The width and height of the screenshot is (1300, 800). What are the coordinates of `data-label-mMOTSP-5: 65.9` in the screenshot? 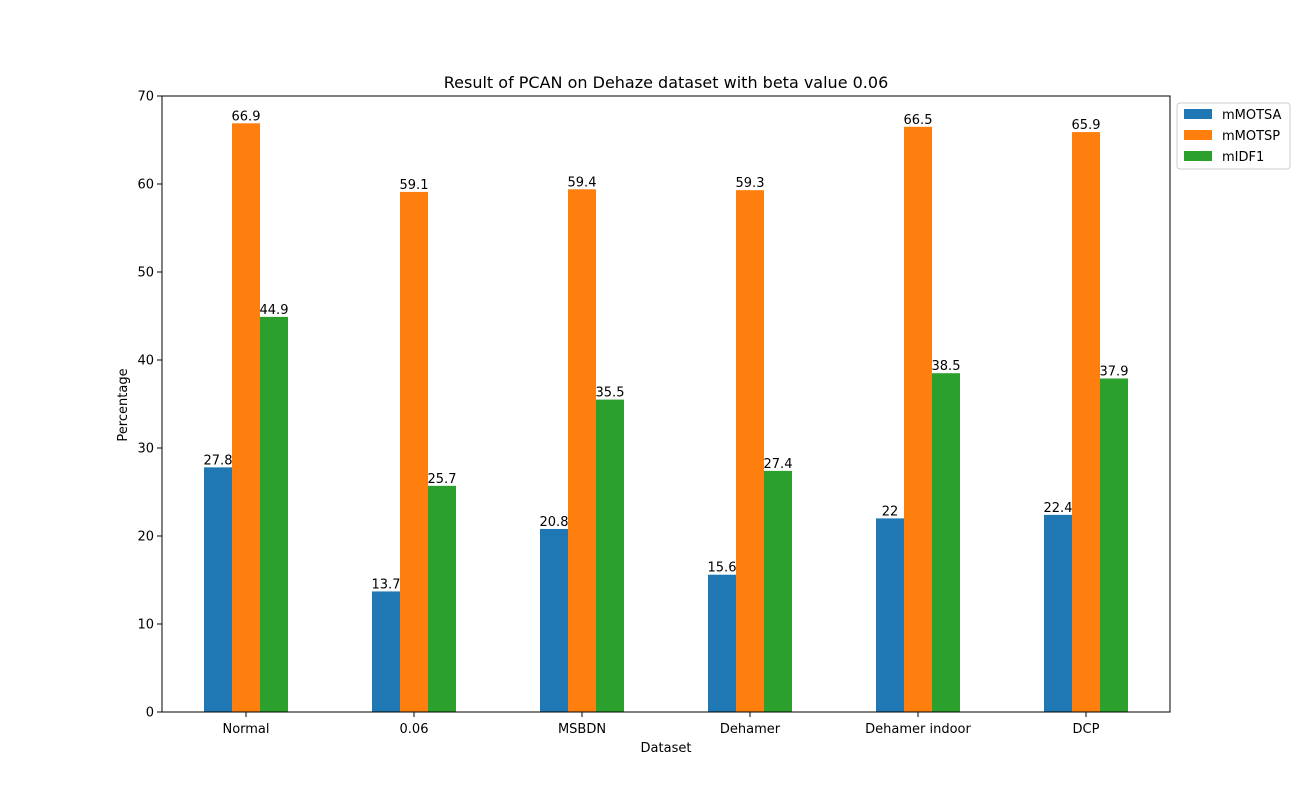 It's located at (1086, 125).